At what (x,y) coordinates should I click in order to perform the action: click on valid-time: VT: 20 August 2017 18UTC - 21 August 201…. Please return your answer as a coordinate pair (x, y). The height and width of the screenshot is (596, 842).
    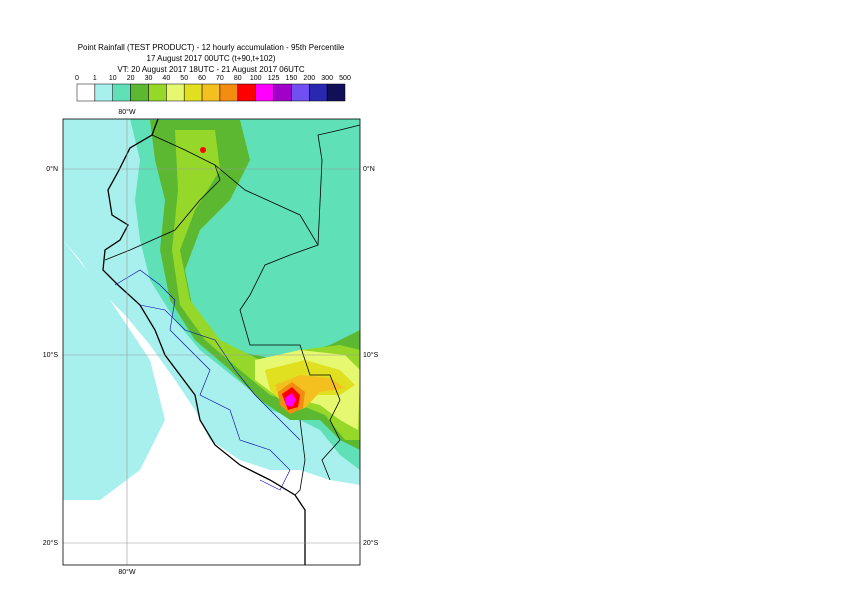
    Looking at the image, I should click on (210, 69).